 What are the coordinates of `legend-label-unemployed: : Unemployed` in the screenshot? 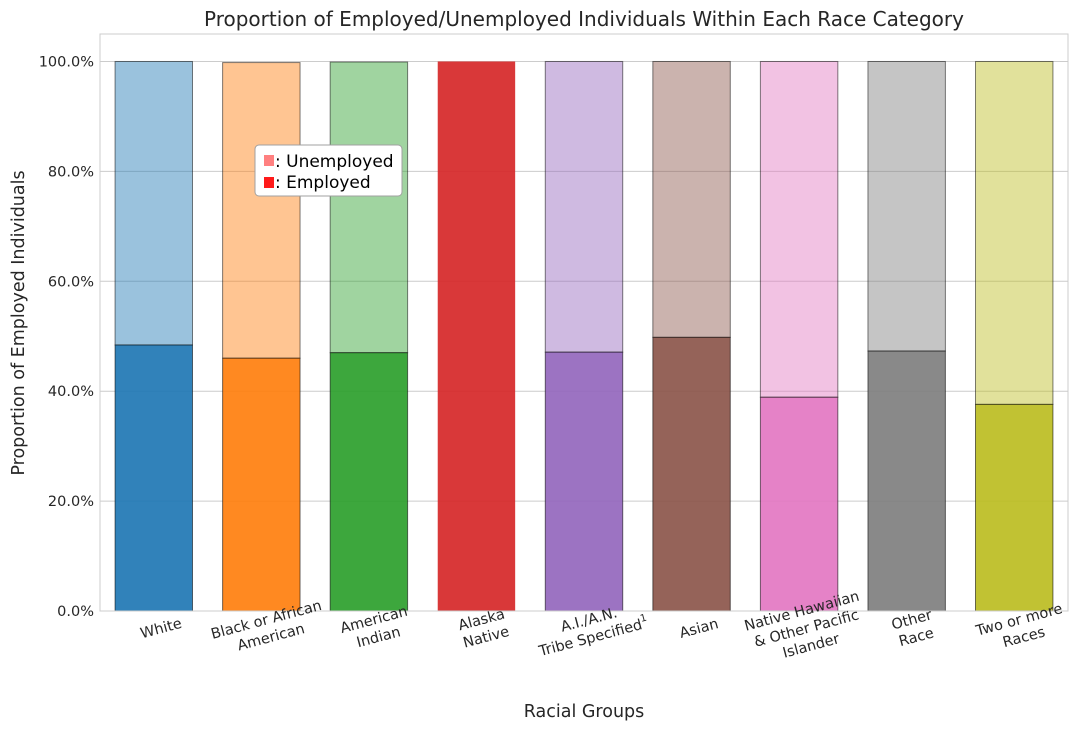 It's located at (334, 162).